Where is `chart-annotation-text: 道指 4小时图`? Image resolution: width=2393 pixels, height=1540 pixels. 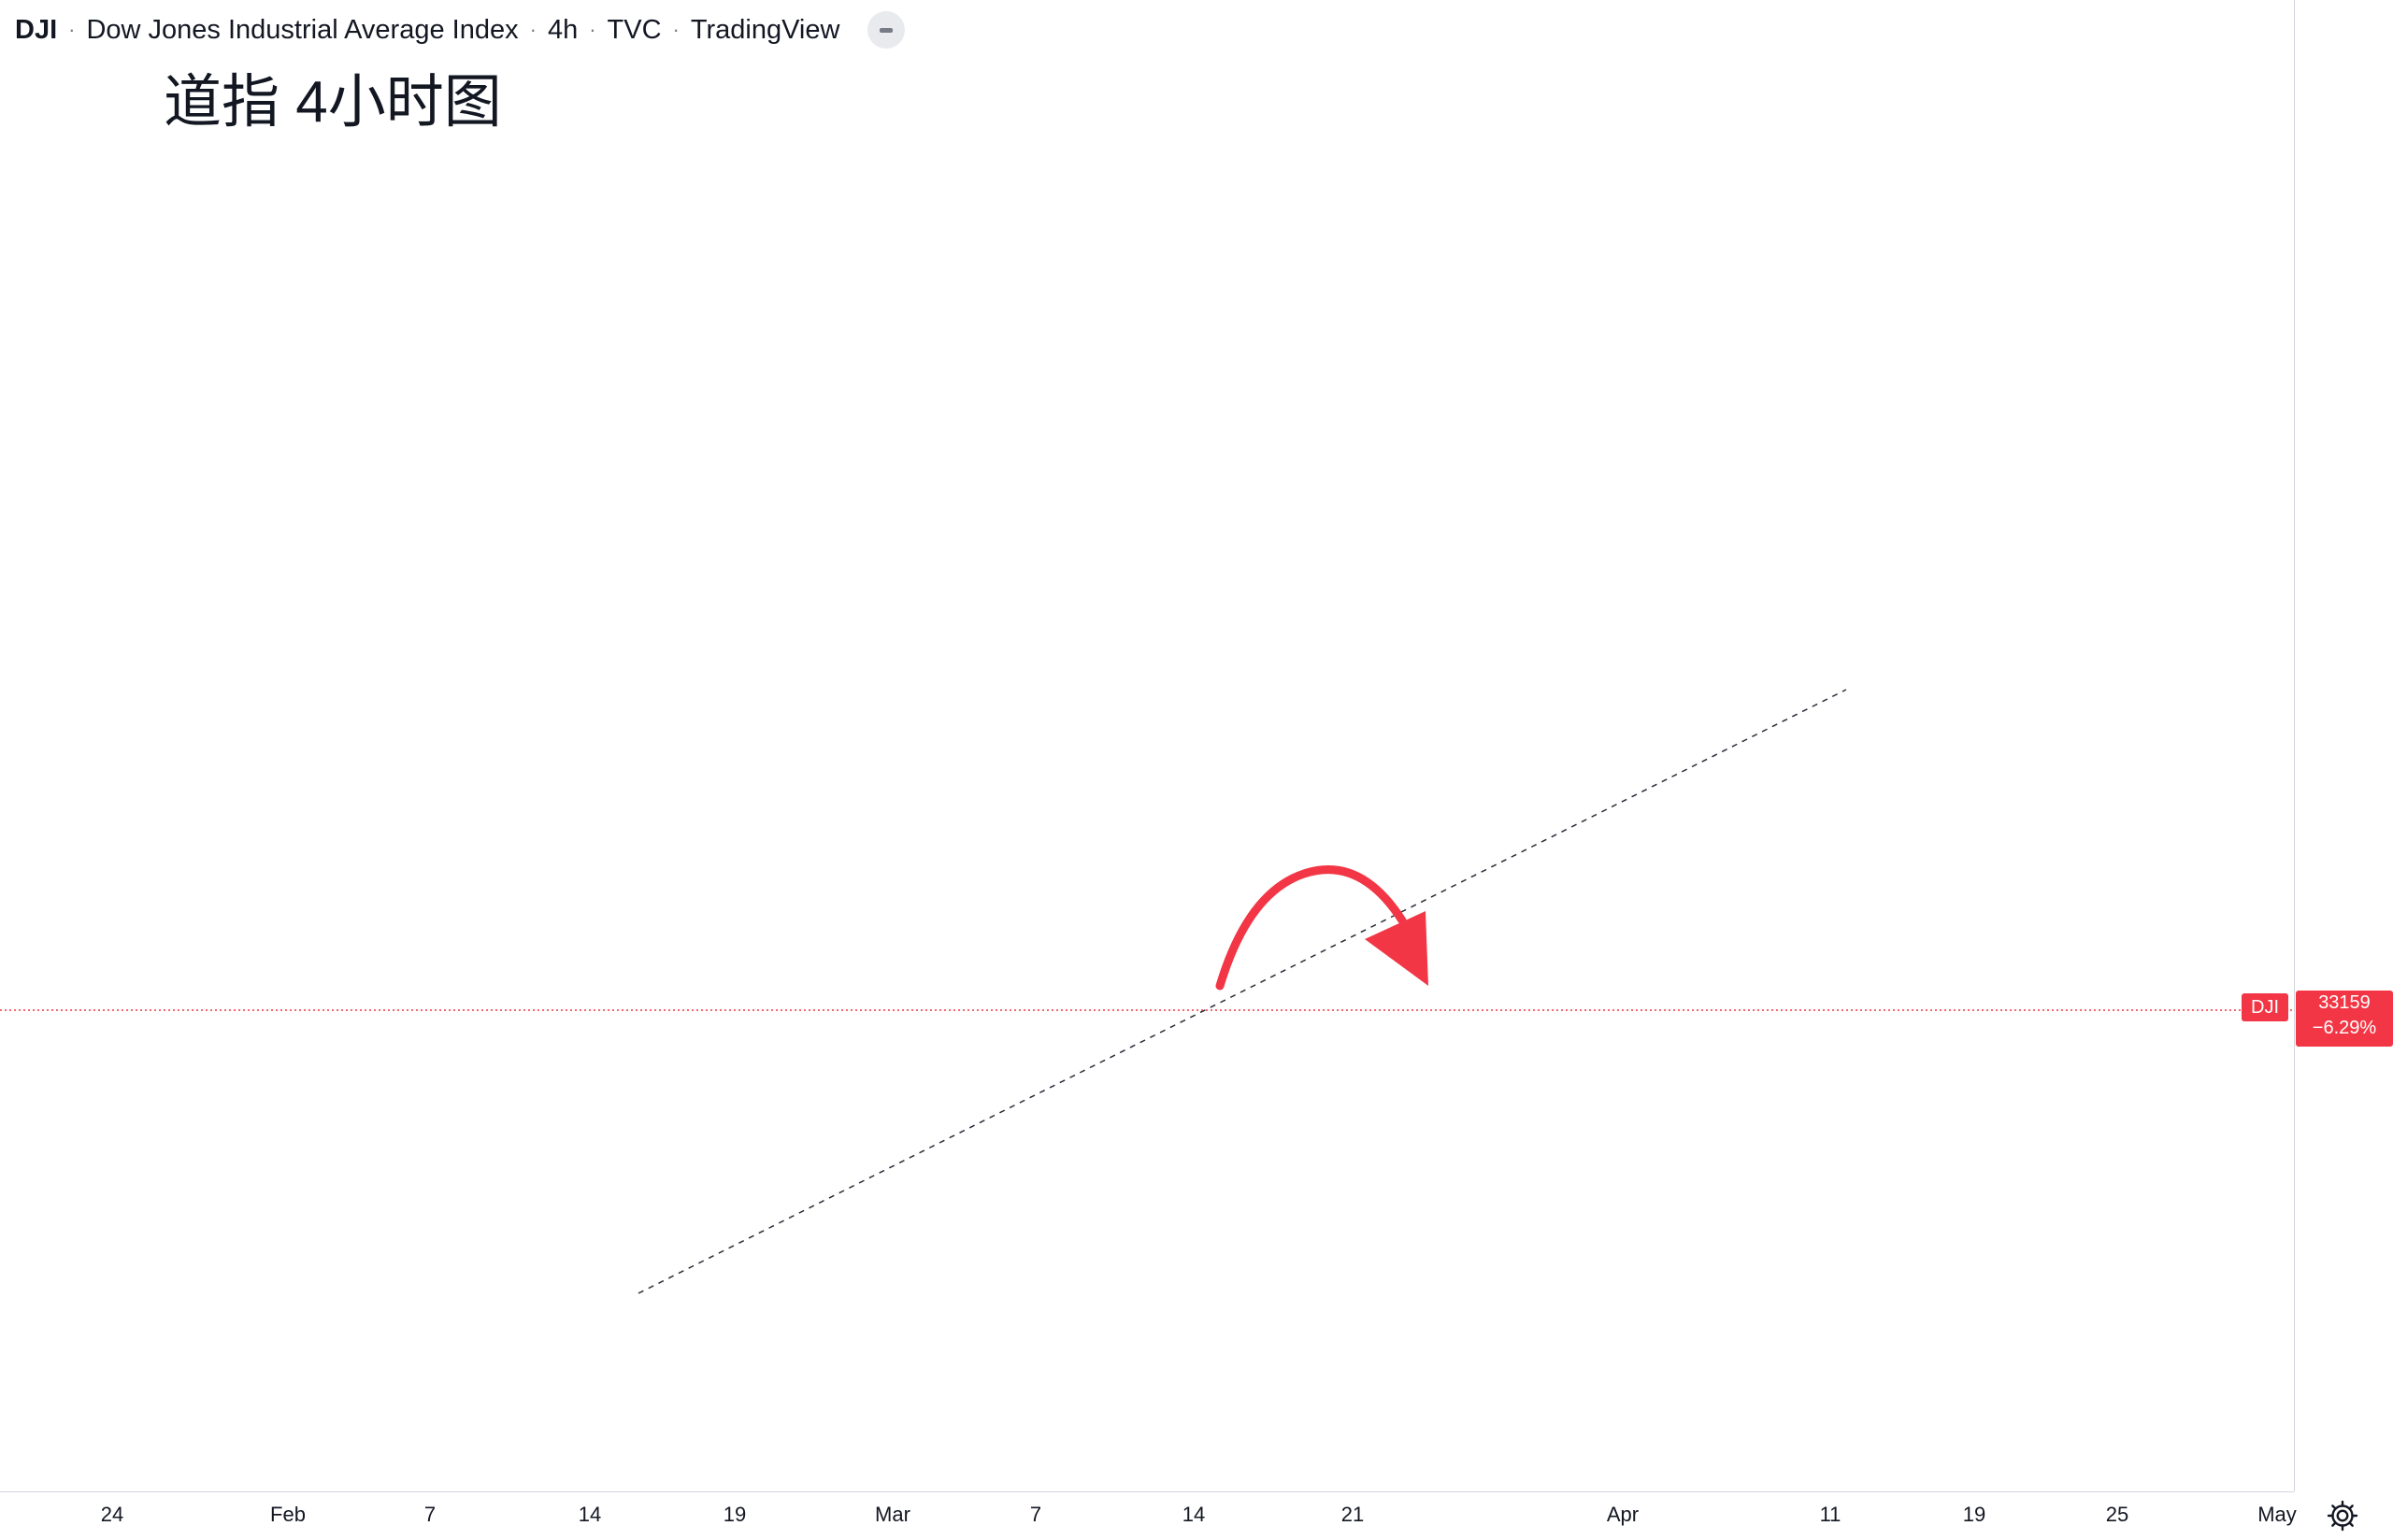
chart-annotation-text: 道指 4小时图 is located at coordinates (333, 102).